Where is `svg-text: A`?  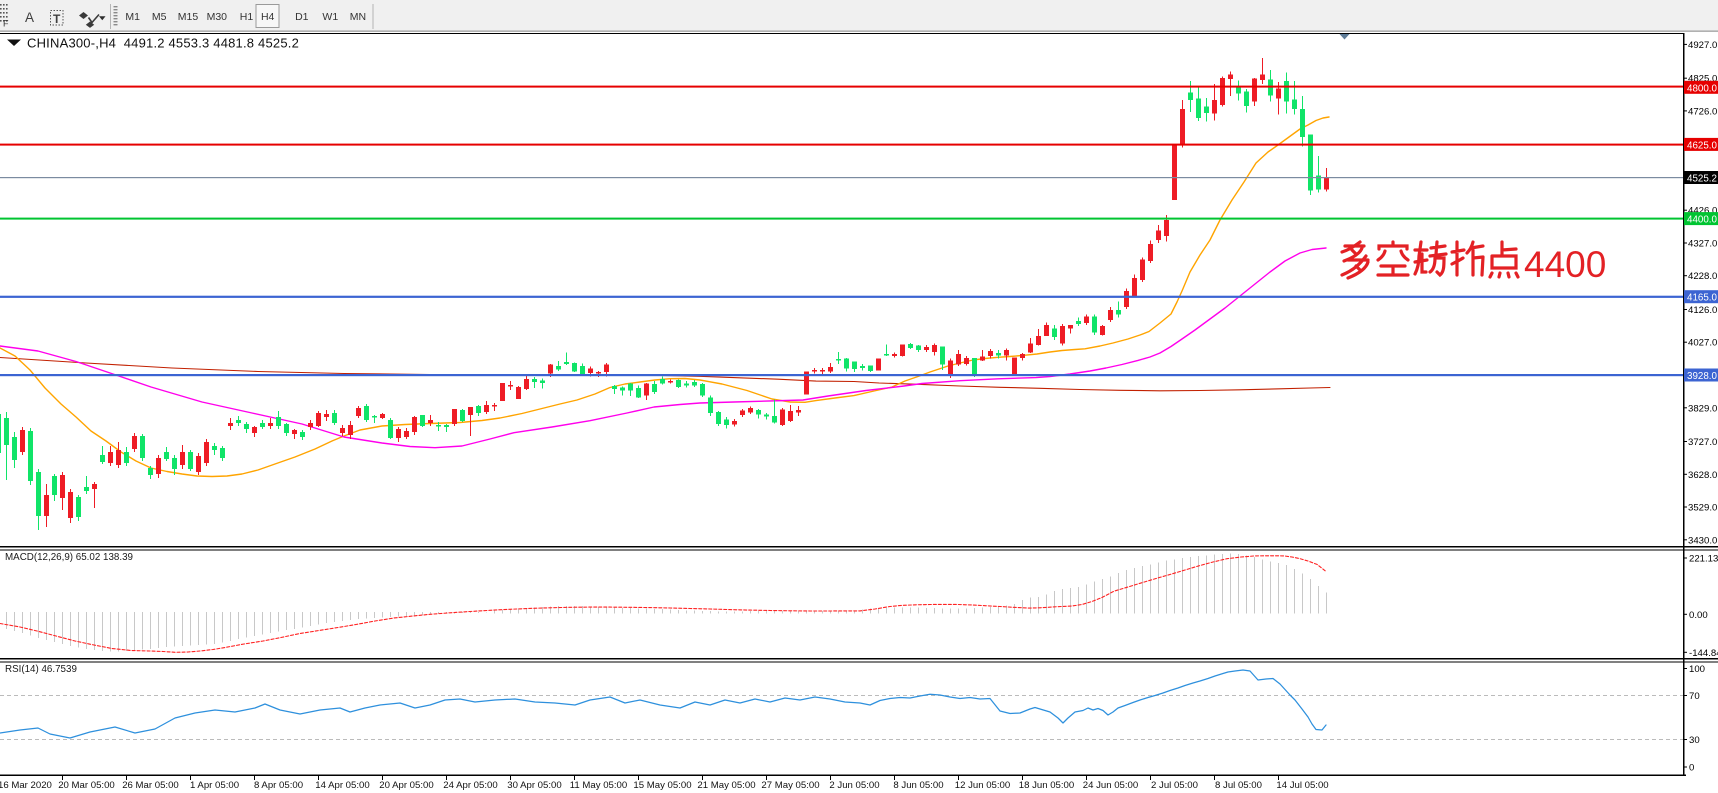 svg-text: A is located at coordinates (29, 17).